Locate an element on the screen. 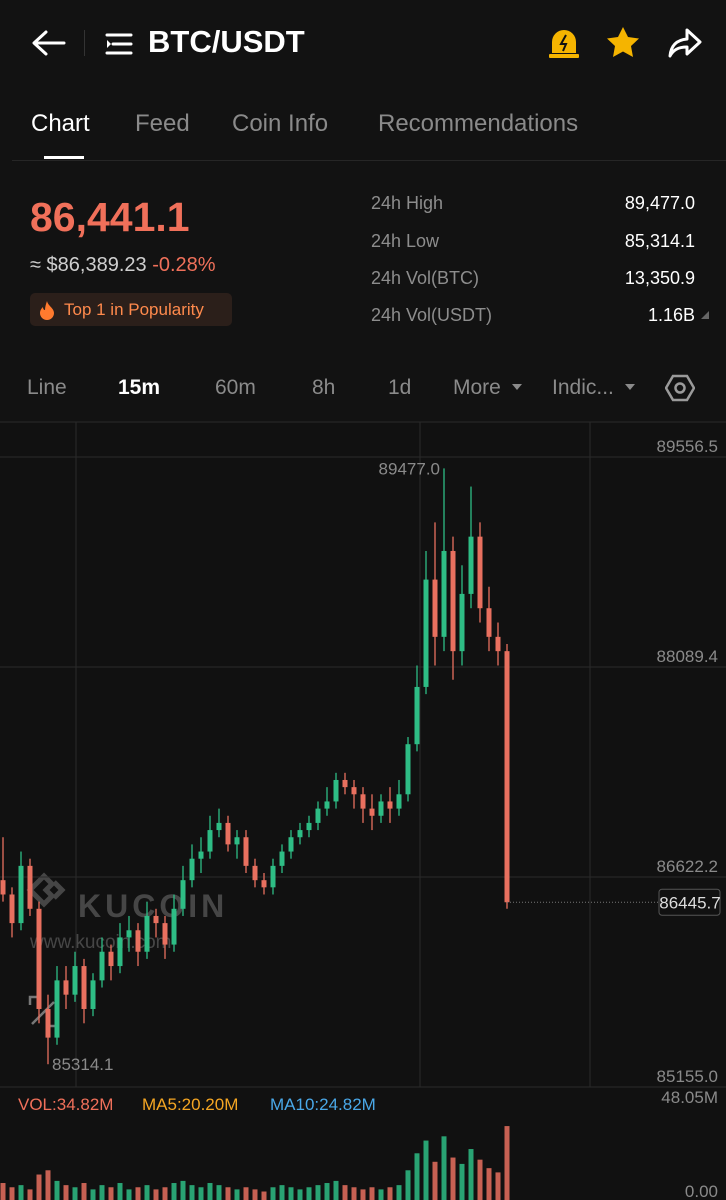  interval: 15m is located at coordinates (139, 387).